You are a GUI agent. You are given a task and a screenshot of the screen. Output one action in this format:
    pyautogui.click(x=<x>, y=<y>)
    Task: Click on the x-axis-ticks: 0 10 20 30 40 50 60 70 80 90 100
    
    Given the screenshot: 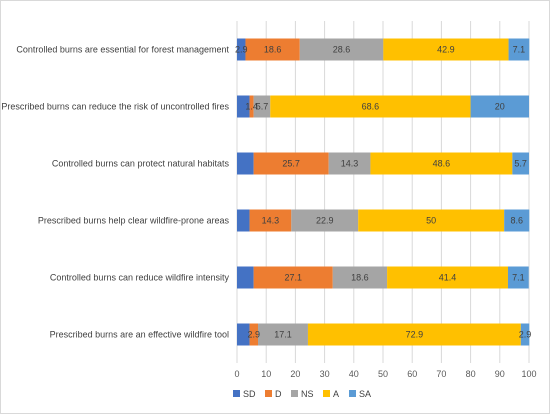 What is the action you would take?
    pyautogui.click(x=385, y=374)
    